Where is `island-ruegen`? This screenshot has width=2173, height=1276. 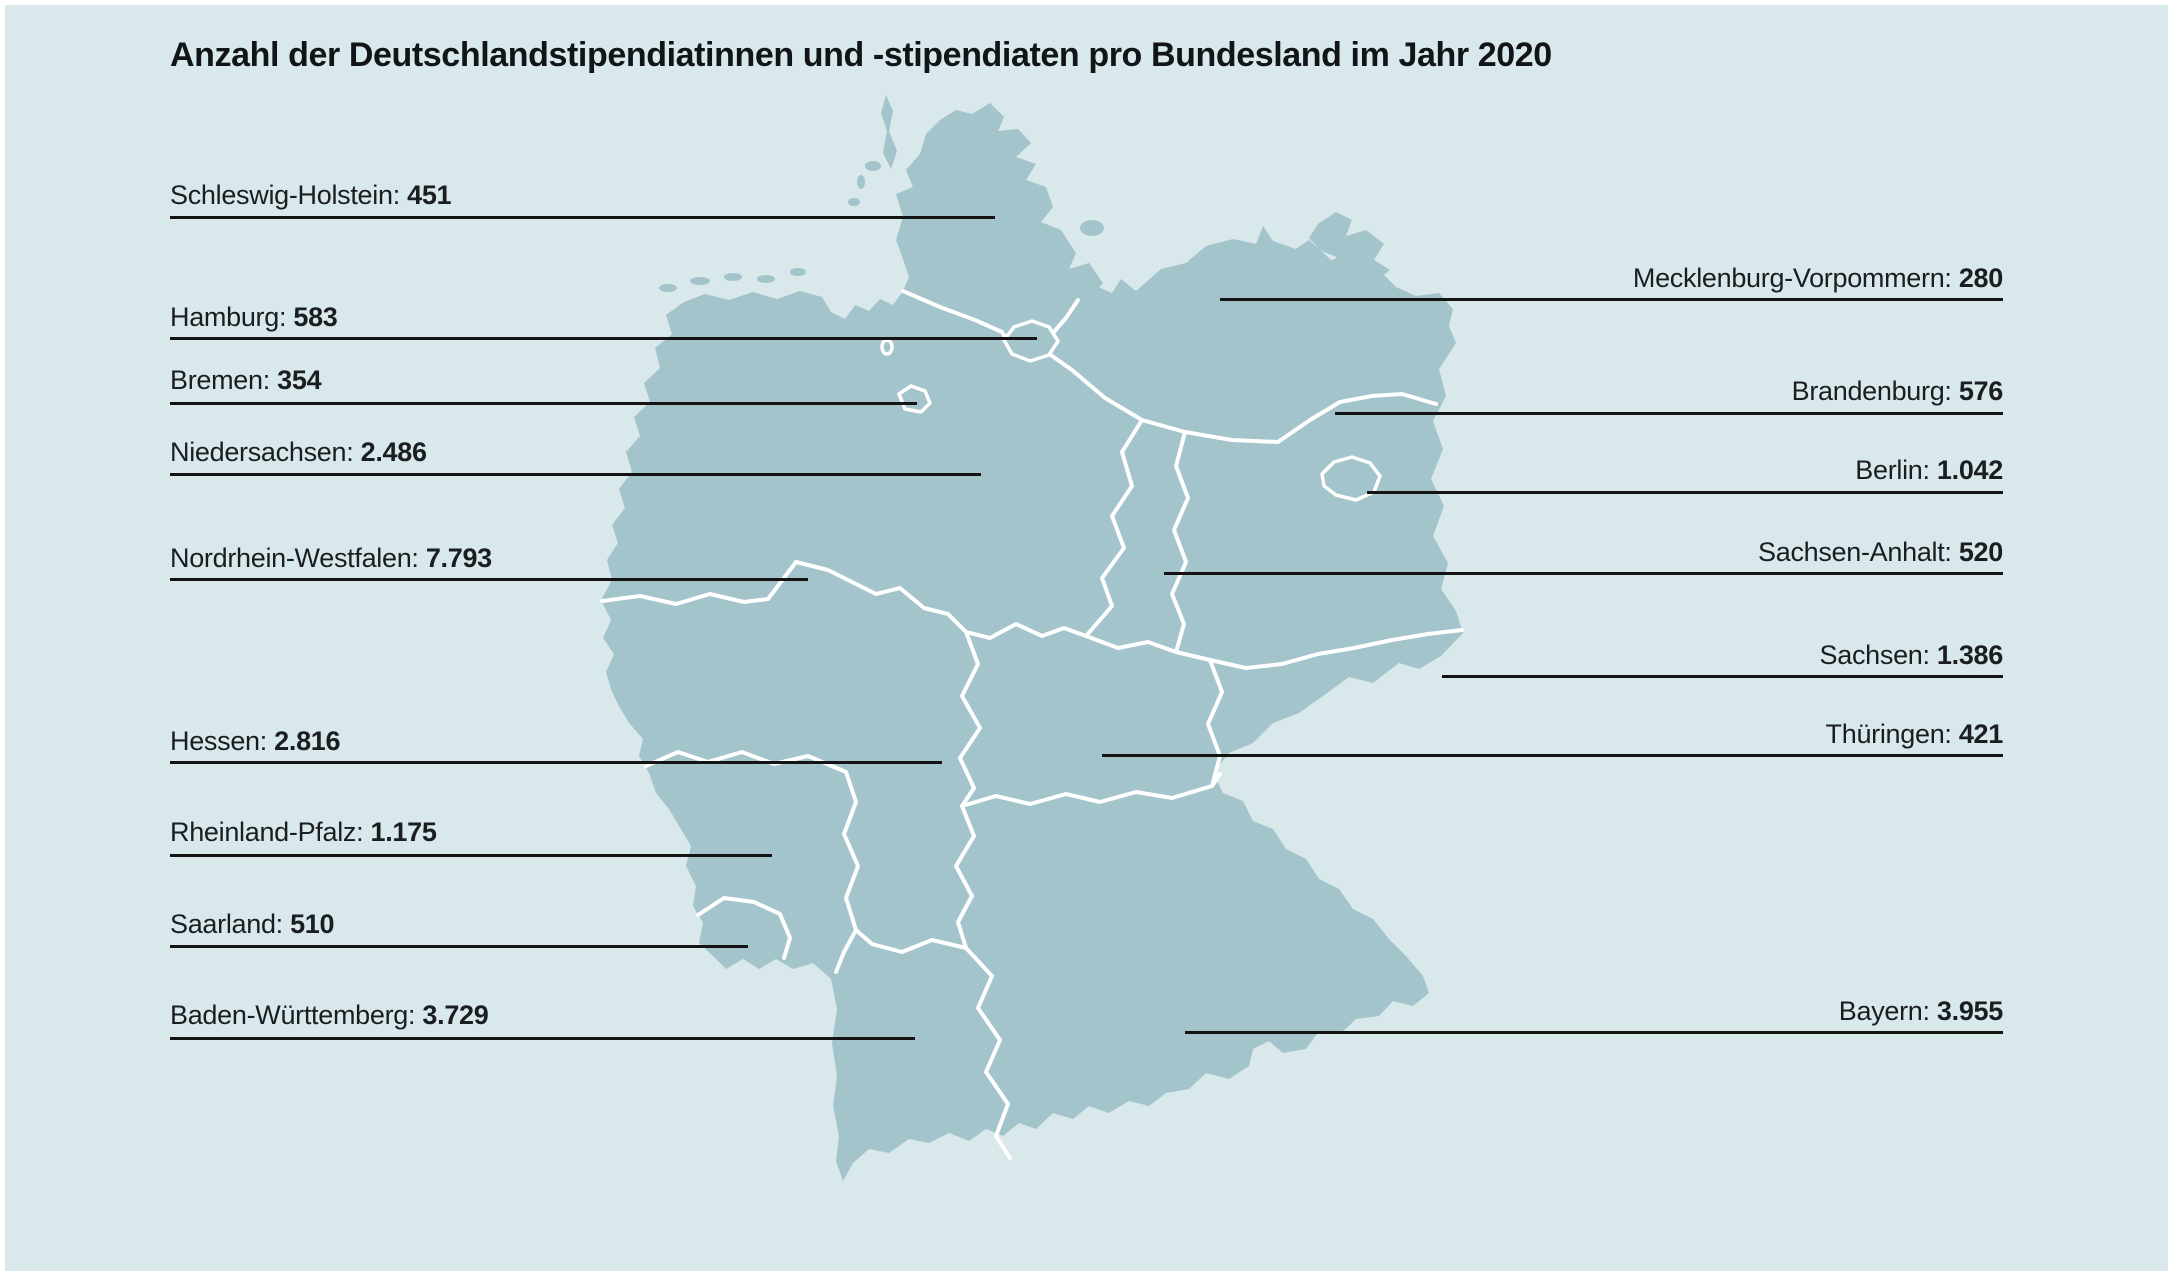
island-ruegen is located at coordinates (1349, 248).